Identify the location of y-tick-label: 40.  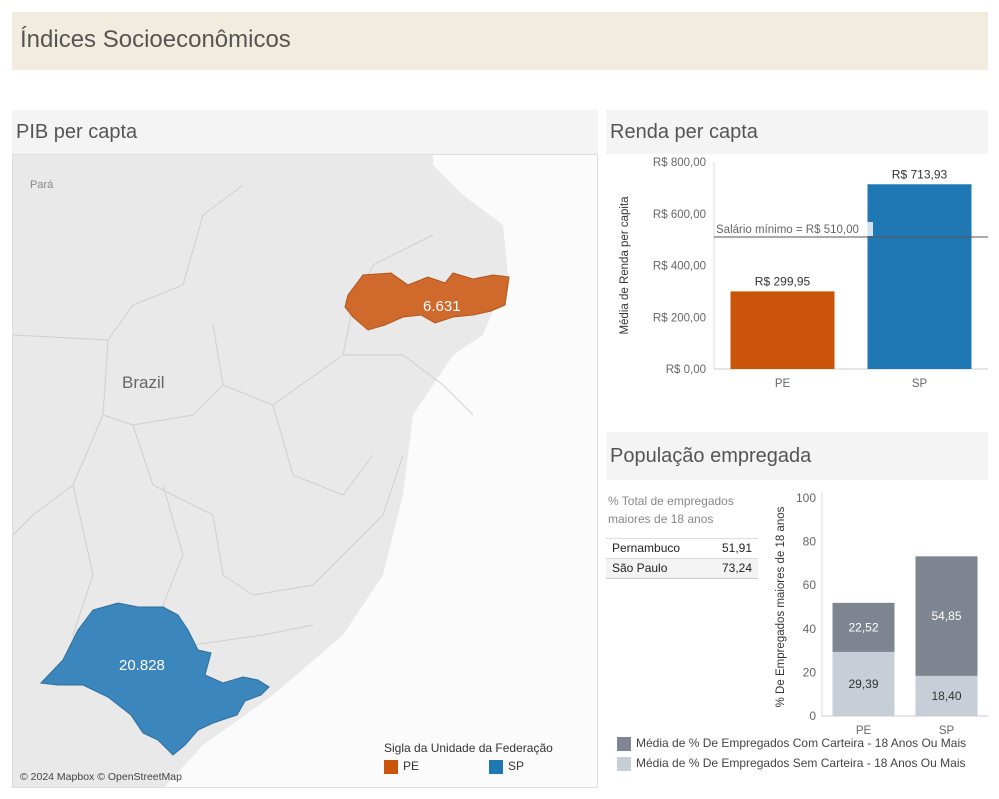
(810, 629).